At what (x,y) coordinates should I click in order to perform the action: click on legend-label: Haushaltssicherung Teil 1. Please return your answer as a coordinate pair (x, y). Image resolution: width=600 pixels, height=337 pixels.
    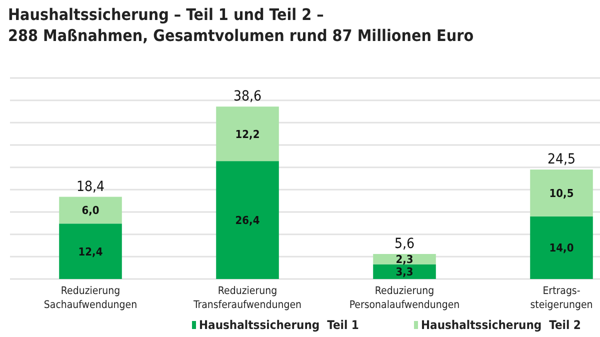
    Looking at the image, I should click on (279, 325).